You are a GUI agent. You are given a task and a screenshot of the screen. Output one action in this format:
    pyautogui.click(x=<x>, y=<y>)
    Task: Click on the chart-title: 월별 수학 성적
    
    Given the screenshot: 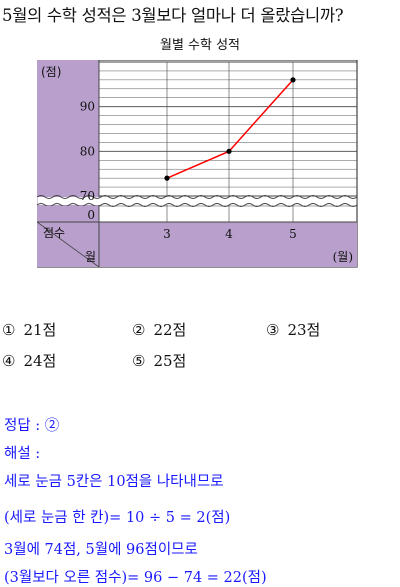 What is the action you would take?
    pyautogui.click(x=200, y=45)
    